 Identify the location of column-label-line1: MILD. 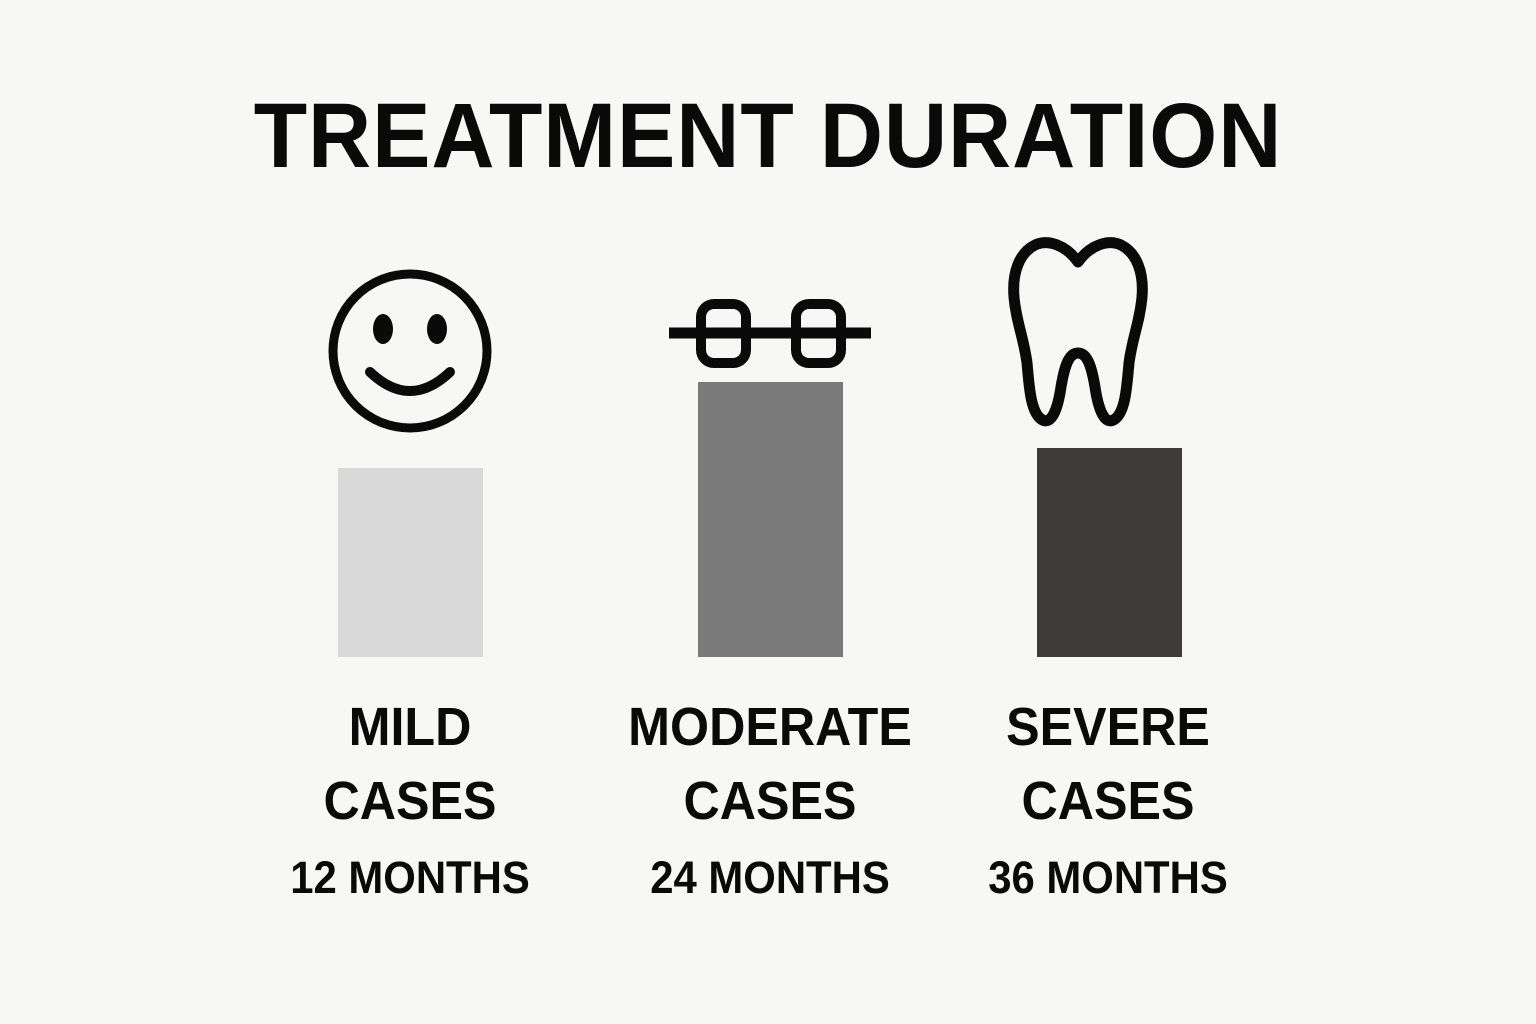
(410, 727).